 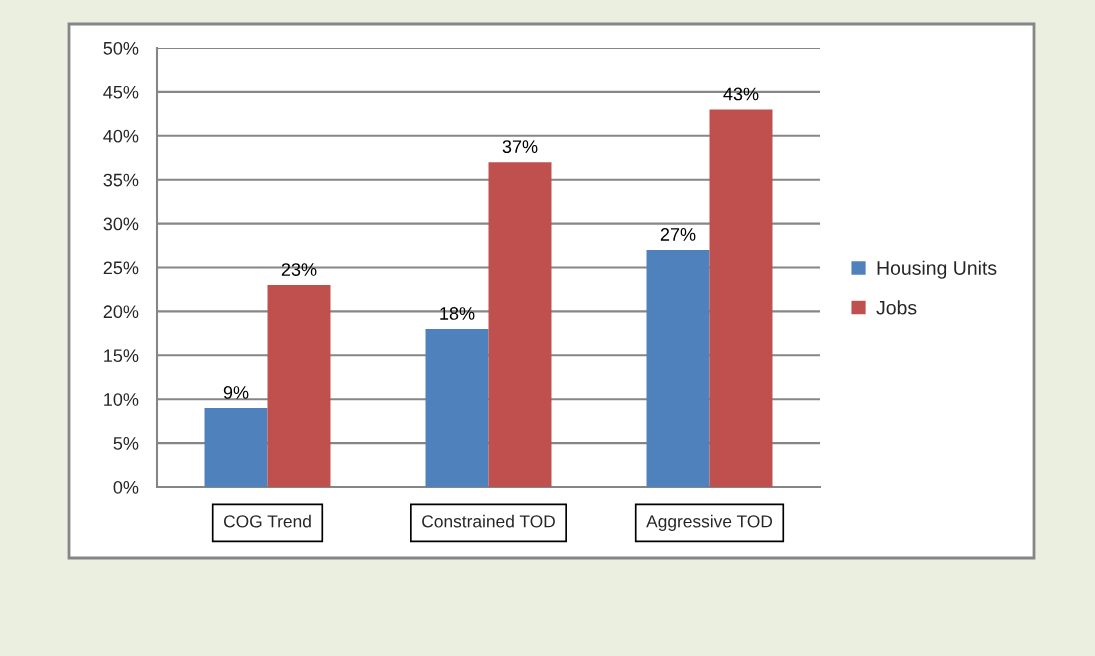 What do you see at coordinates (299, 269) in the screenshot?
I see `data-label: 23%` at bounding box center [299, 269].